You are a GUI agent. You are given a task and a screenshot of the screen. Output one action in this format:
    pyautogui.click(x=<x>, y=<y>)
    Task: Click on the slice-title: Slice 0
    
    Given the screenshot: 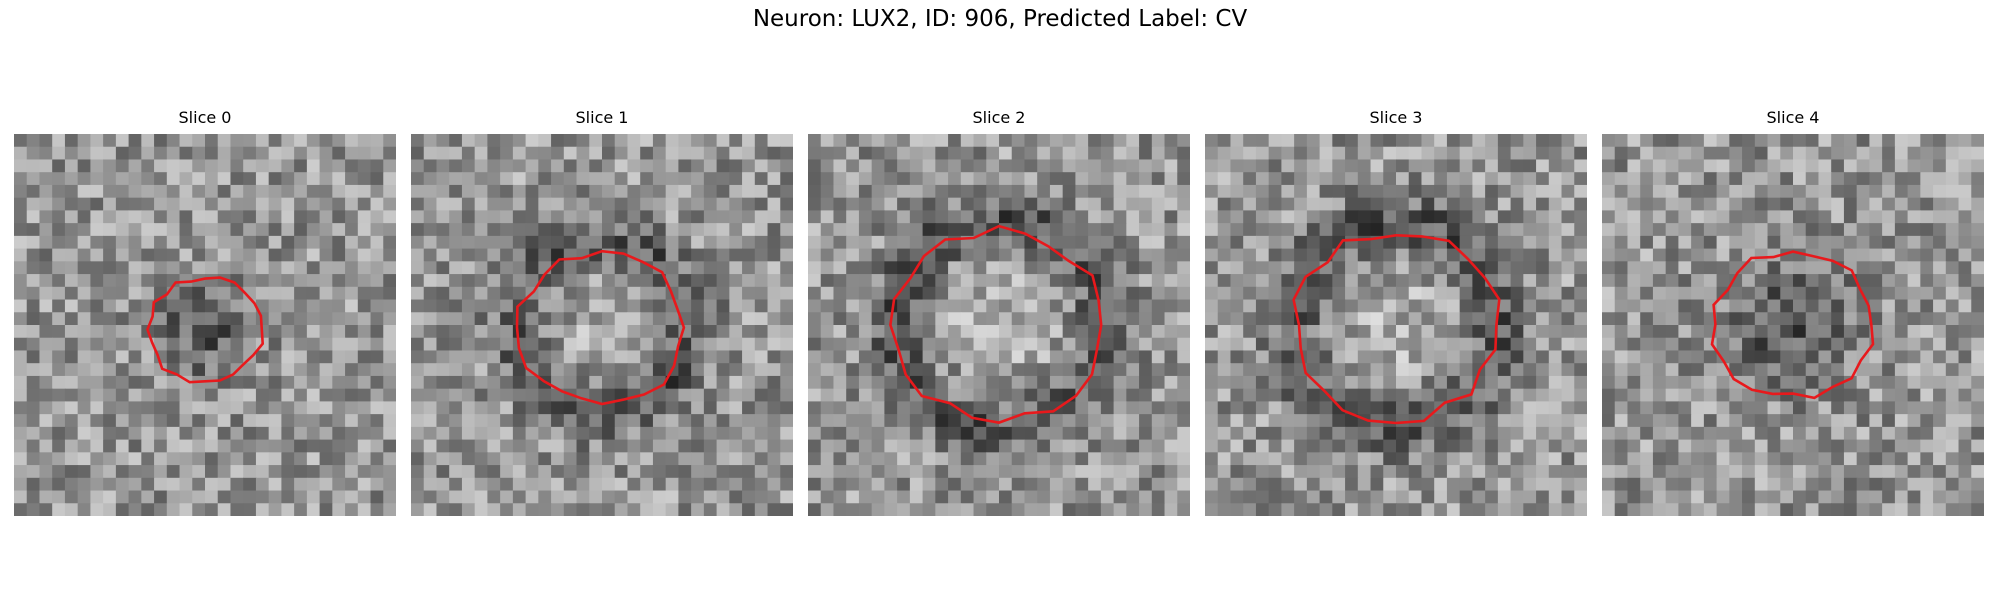 What is the action you would take?
    pyautogui.click(x=205, y=117)
    